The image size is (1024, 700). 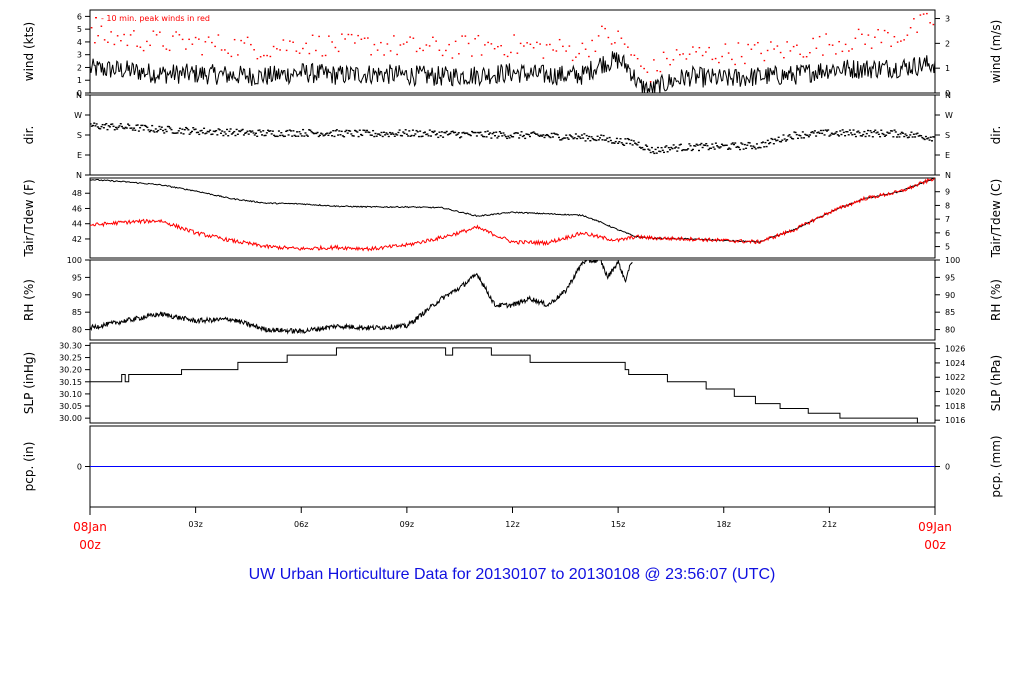 I want to click on series-rh, so click(x=361, y=297).